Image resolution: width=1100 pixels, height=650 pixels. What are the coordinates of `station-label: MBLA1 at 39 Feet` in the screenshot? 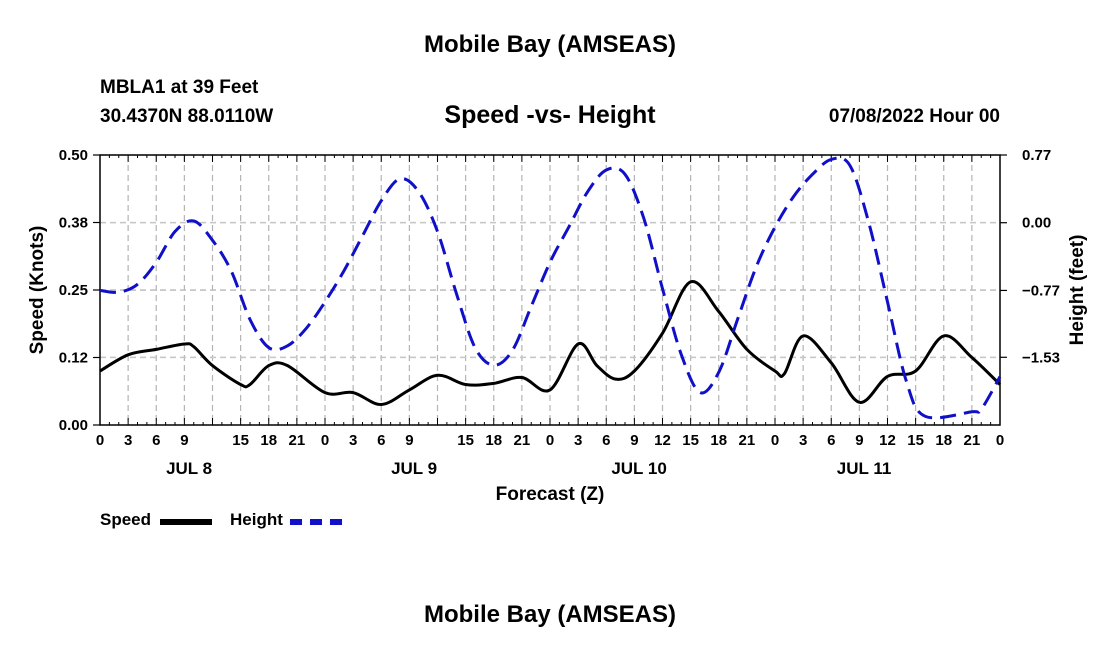 It's located at (179, 87).